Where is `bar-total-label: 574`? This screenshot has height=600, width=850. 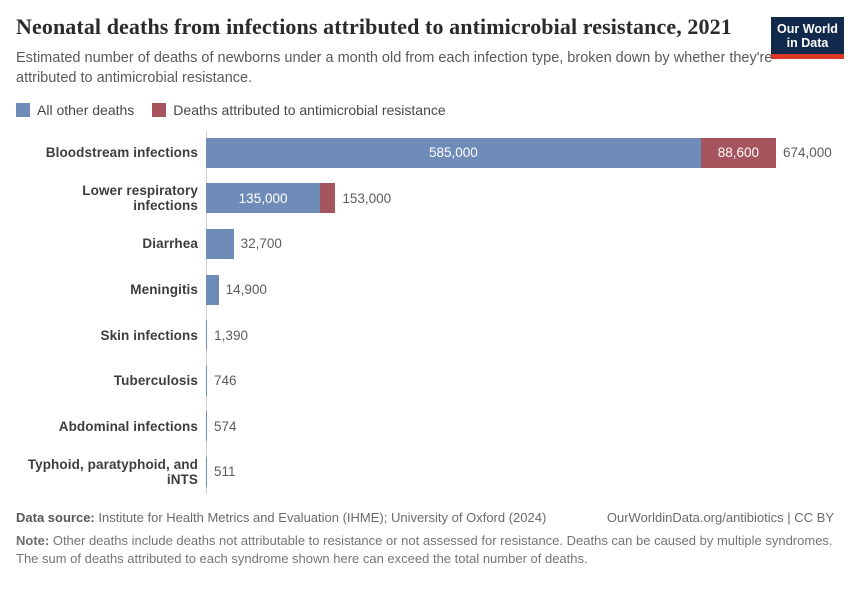 bar-total-label: 574 is located at coordinates (225, 426).